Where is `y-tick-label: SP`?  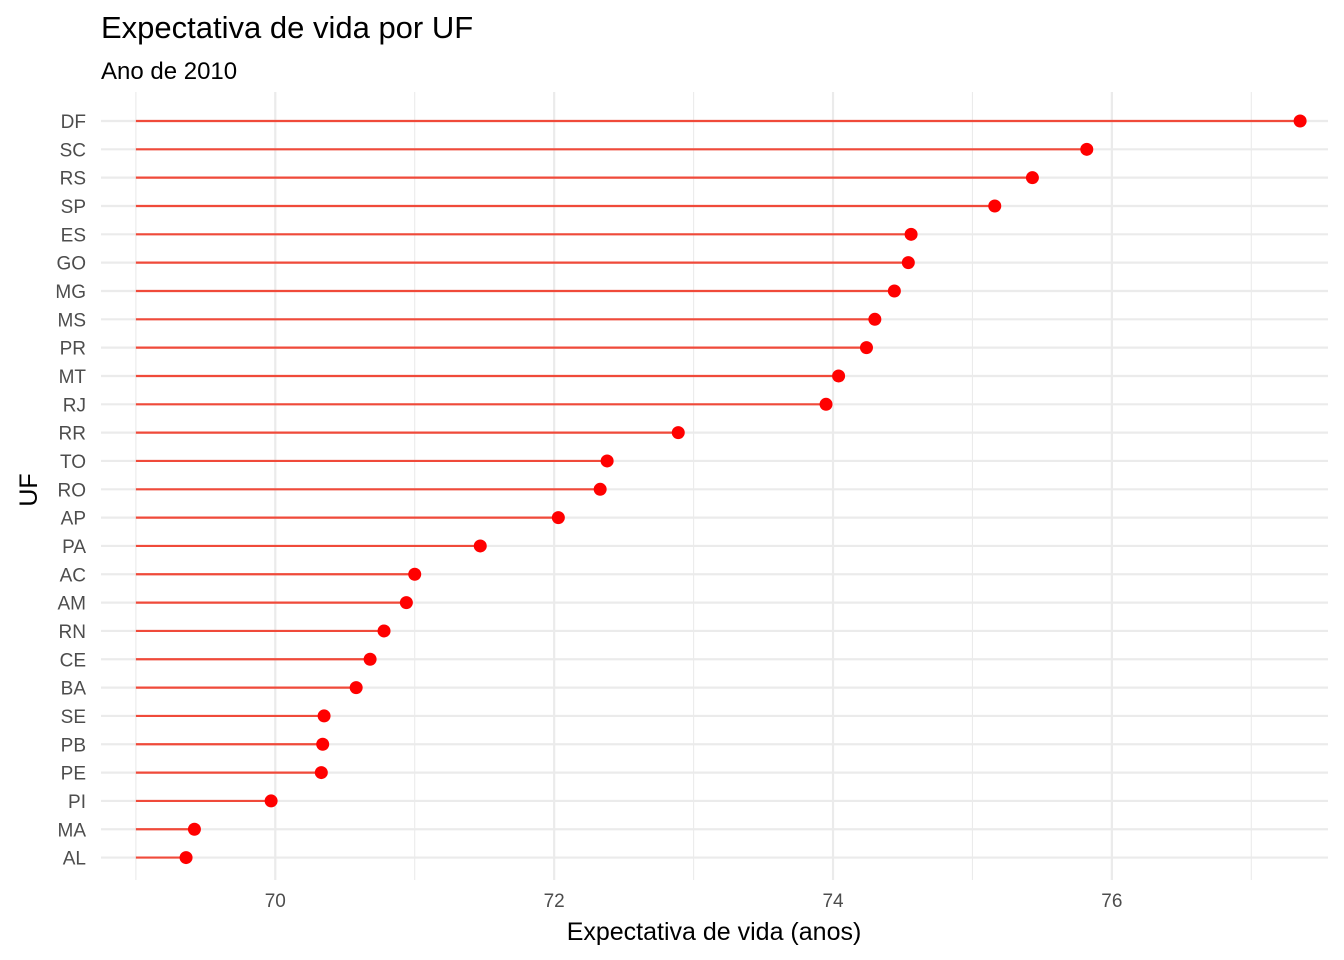 y-tick-label: SP is located at coordinates (73, 207).